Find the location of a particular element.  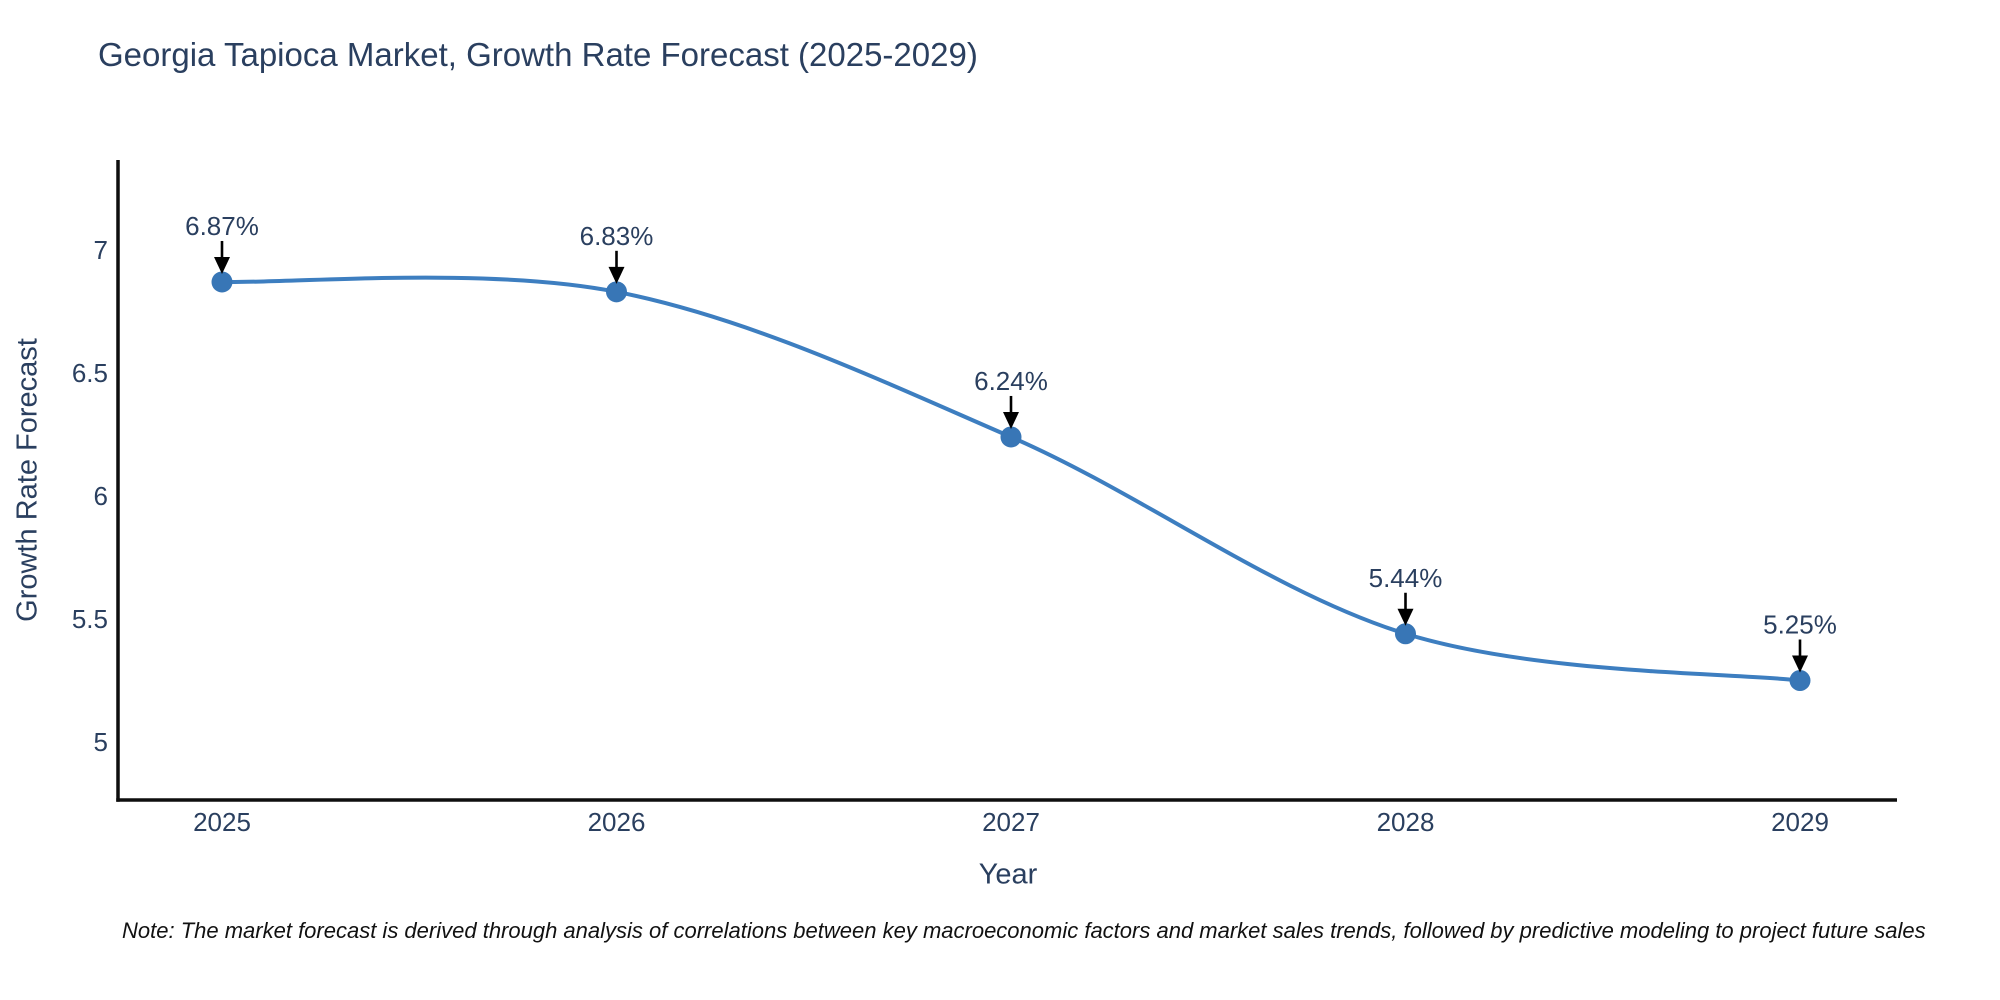

x-tick-label: 2026 is located at coordinates (617, 822).